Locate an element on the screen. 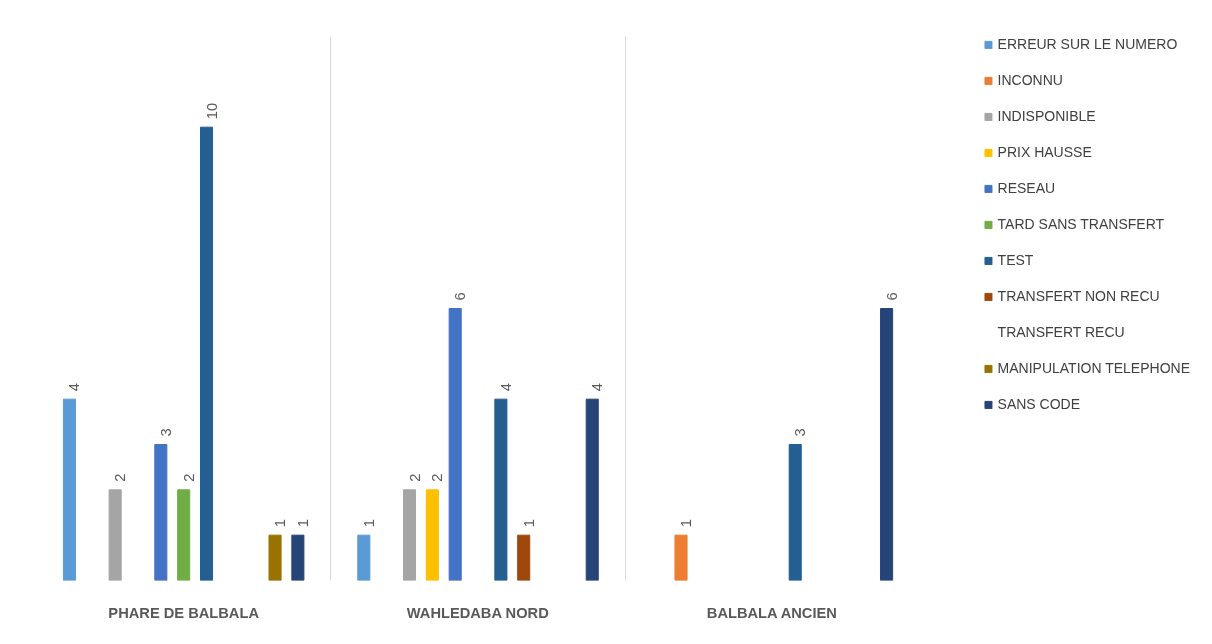  legend-label: TRANSFERT NON RECU is located at coordinates (1078, 296).